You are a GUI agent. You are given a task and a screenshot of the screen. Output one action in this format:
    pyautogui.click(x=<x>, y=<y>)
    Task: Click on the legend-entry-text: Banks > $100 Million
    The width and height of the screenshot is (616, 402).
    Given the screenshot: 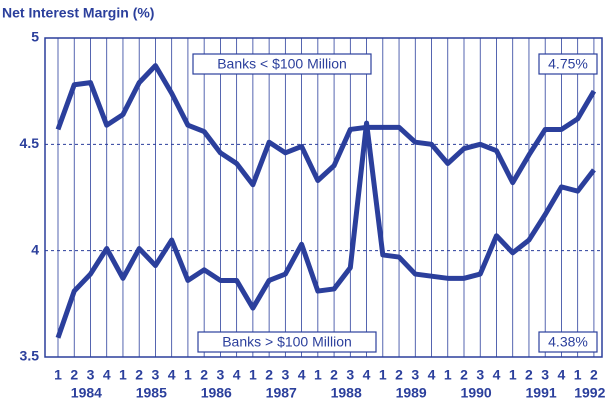 What is the action you would take?
    pyautogui.click(x=287, y=342)
    